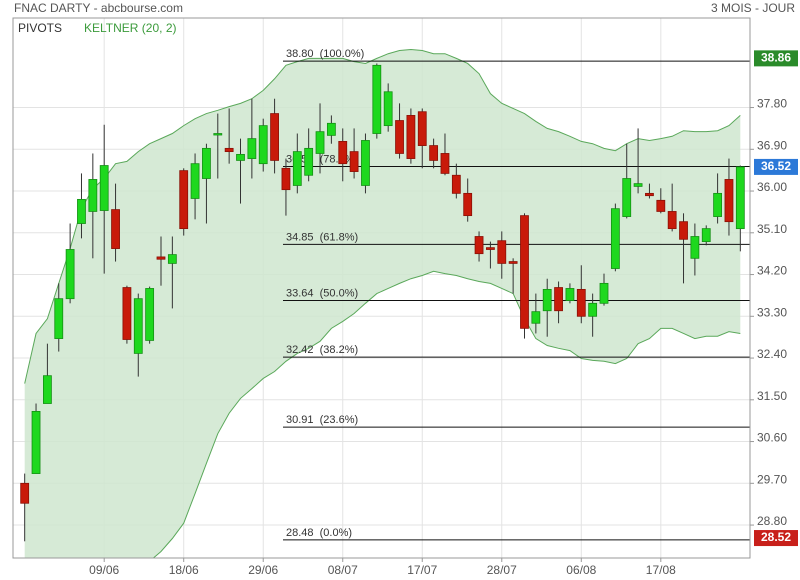  I want to click on x-tick-label: 29/06, so click(263, 570).